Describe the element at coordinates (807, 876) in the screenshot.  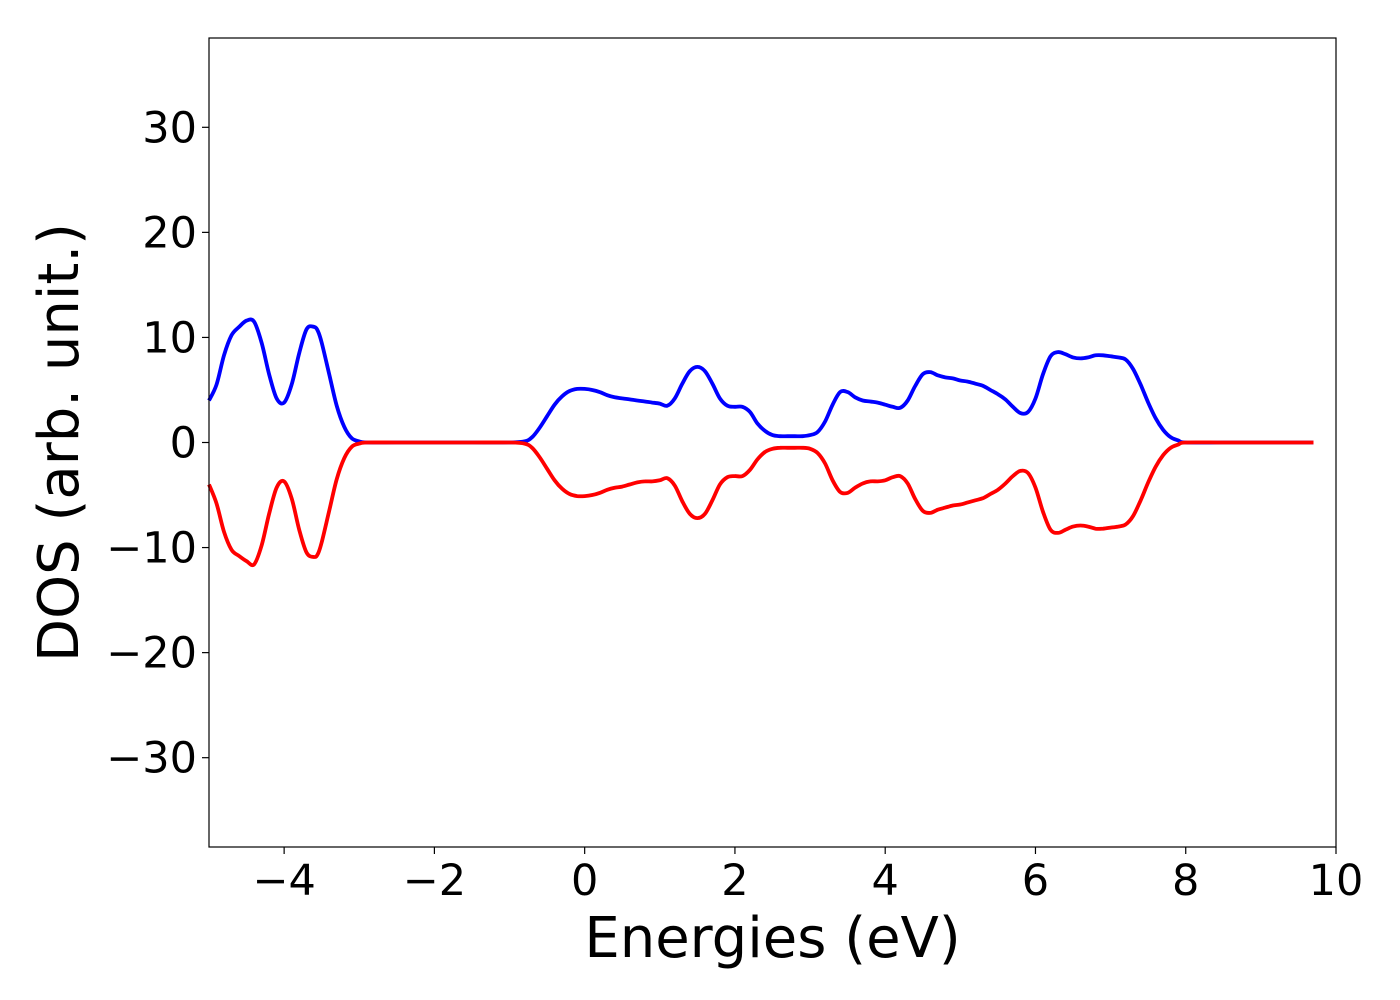
I see `x-axis-ticks: −4 −2 0 2 4 6 8 10` at that location.